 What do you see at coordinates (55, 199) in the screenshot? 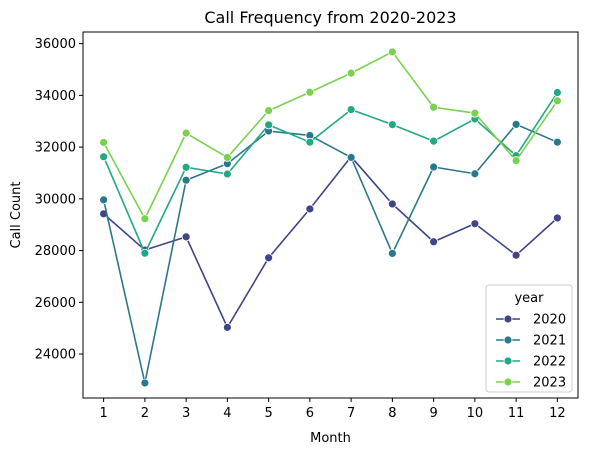
I see `y-tick-label: 30000` at bounding box center [55, 199].